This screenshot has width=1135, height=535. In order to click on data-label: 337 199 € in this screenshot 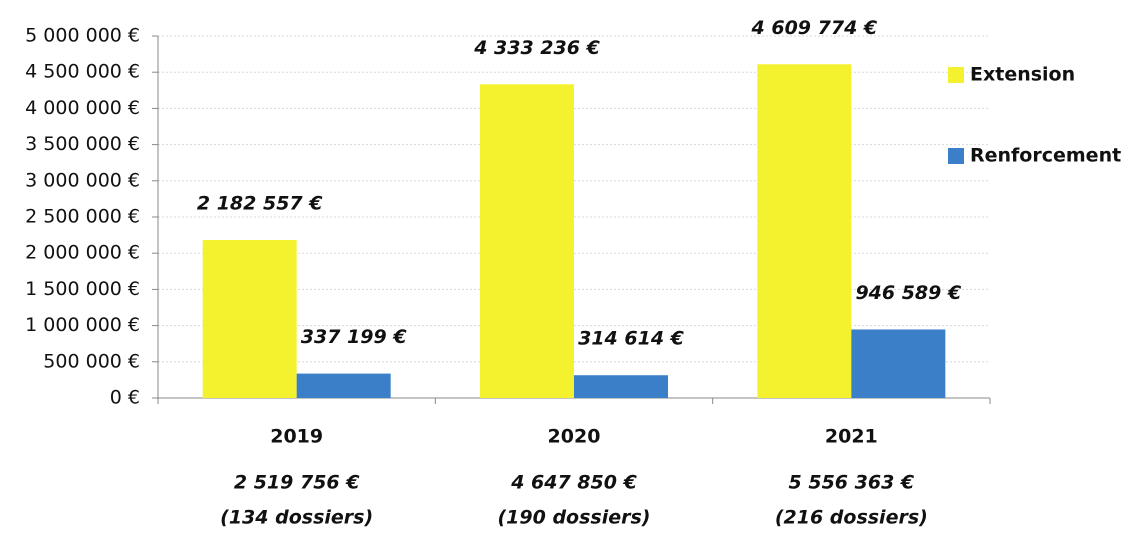, I will do `click(354, 337)`.